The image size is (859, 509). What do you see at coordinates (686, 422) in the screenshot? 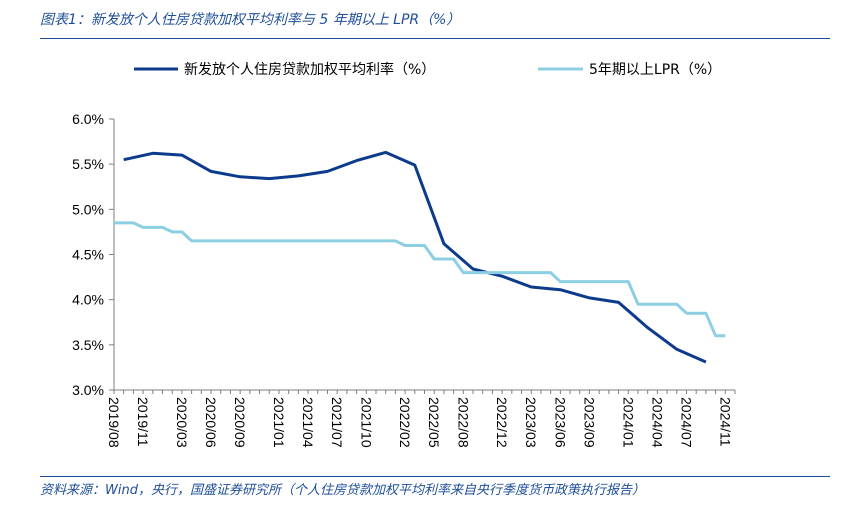
I see `x-tick-label: 2024/07` at bounding box center [686, 422].